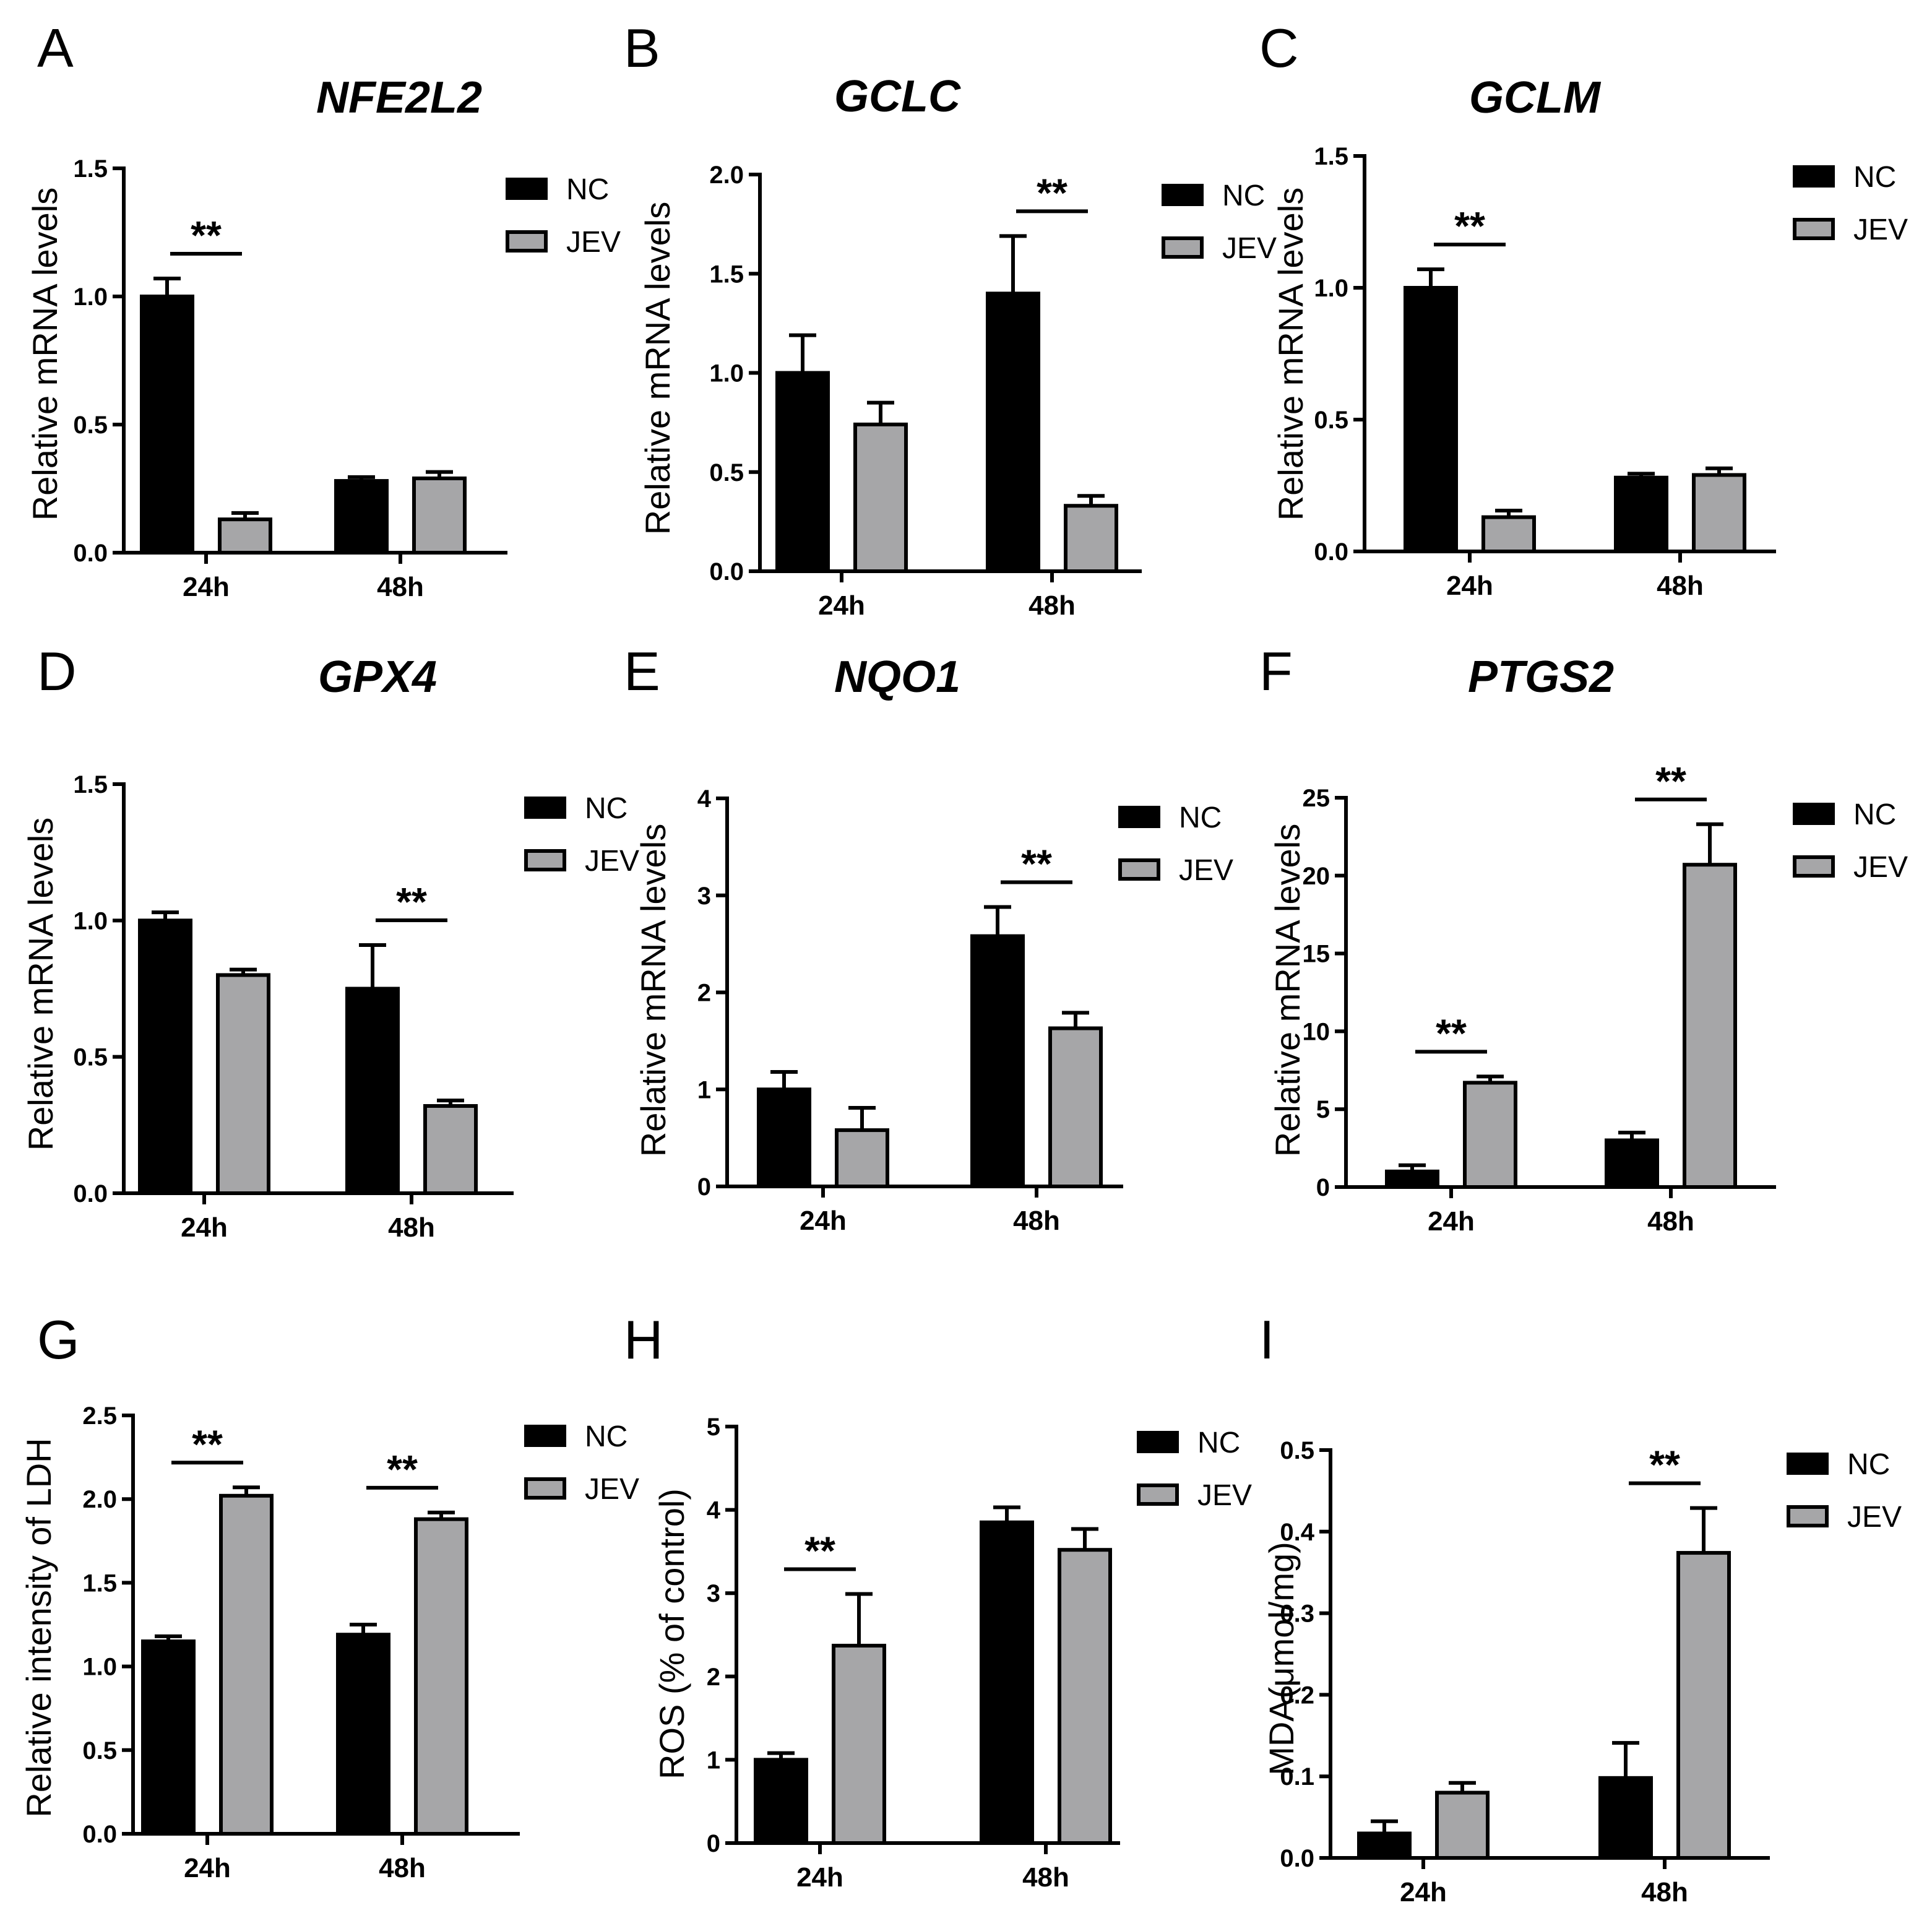 Image resolution: width=1932 pixels, height=1926 pixels. What do you see at coordinates (1323, 1188) in the screenshot?
I see `y-tick-label: 0` at bounding box center [1323, 1188].